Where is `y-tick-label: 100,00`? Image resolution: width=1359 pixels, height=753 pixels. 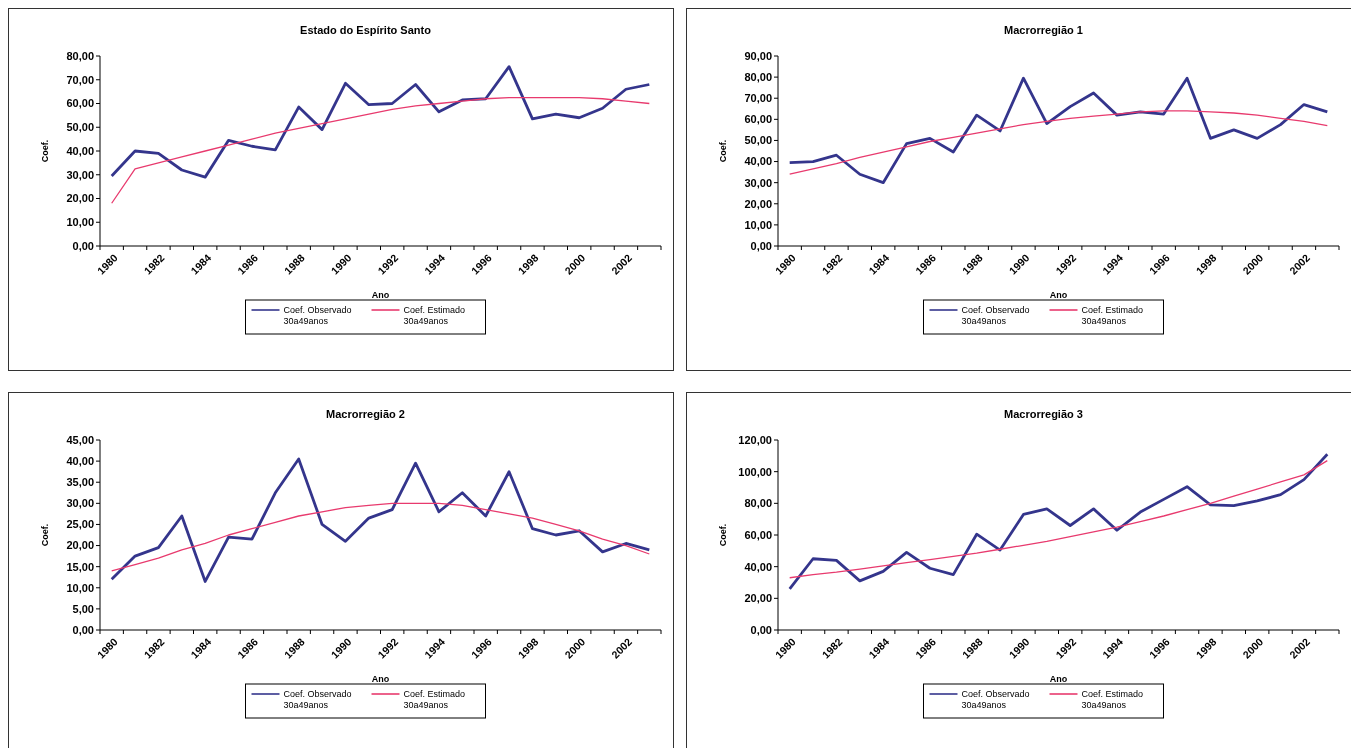 y-tick-label: 100,00 is located at coordinates (755, 471).